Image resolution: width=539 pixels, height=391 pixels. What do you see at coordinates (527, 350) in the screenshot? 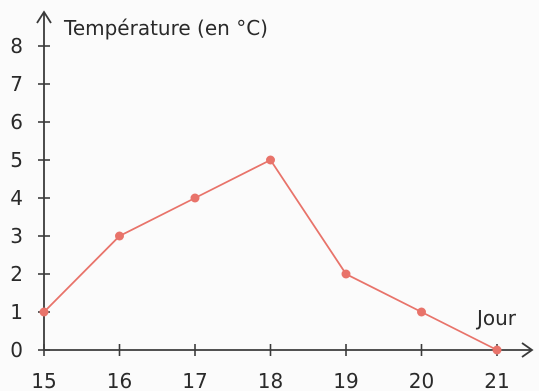
I see `x-axis-arrow` at bounding box center [527, 350].